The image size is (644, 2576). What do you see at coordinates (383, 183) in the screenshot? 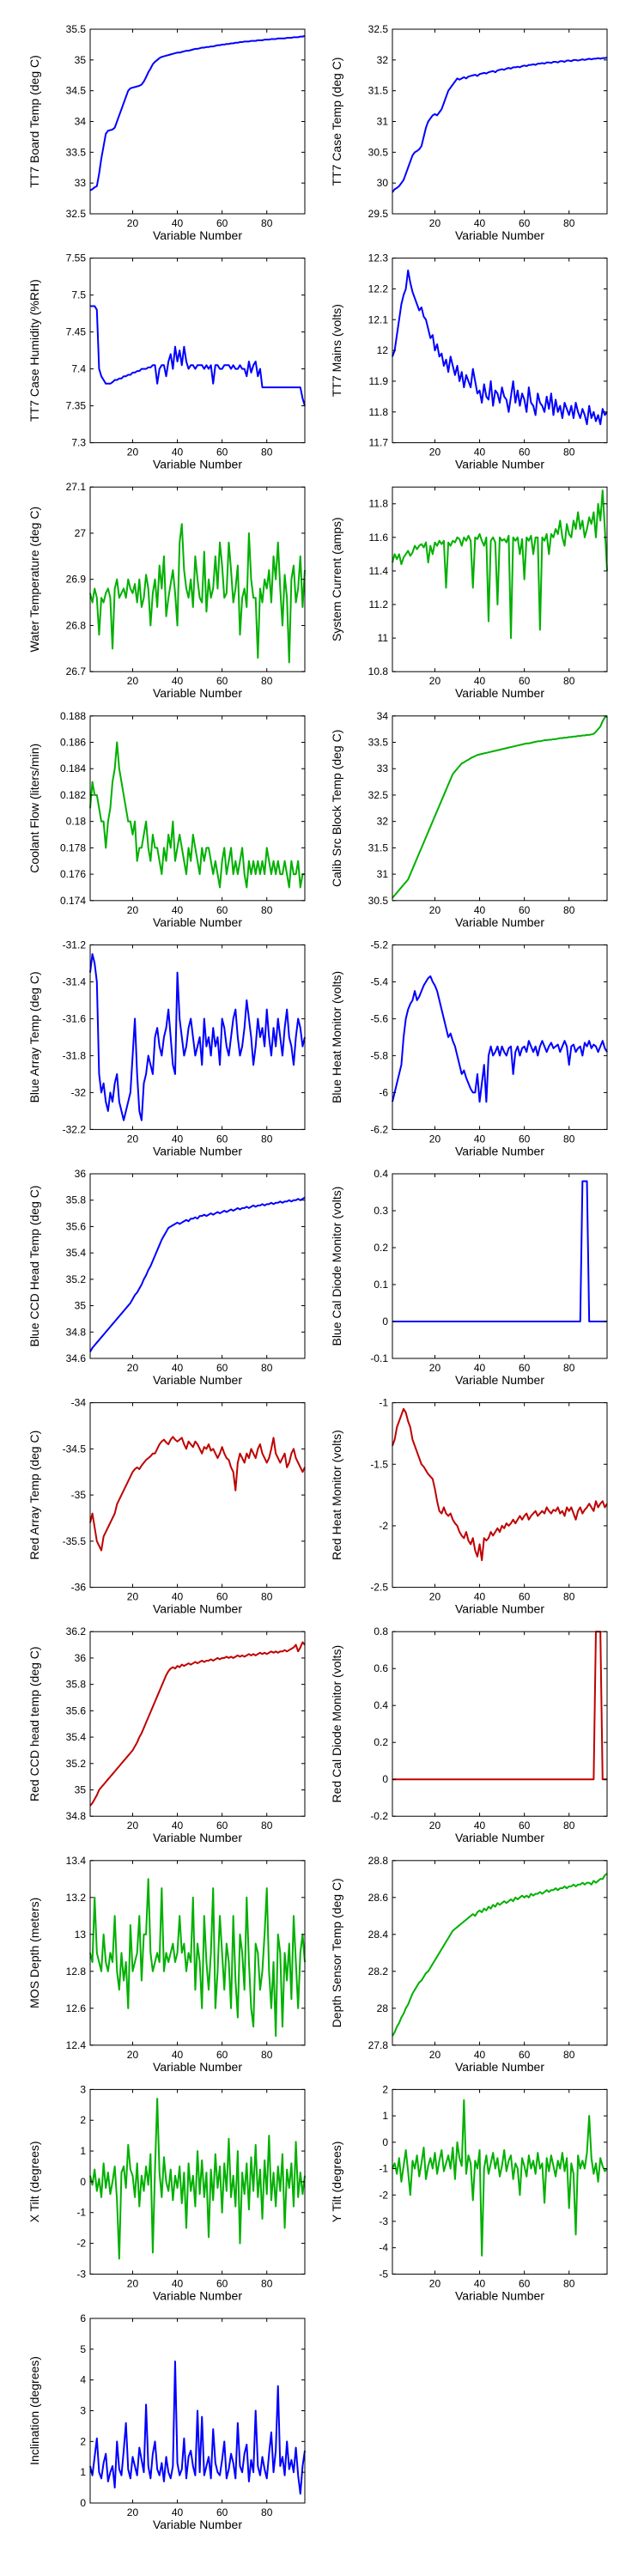
I see `y-tick-label: 30` at bounding box center [383, 183].